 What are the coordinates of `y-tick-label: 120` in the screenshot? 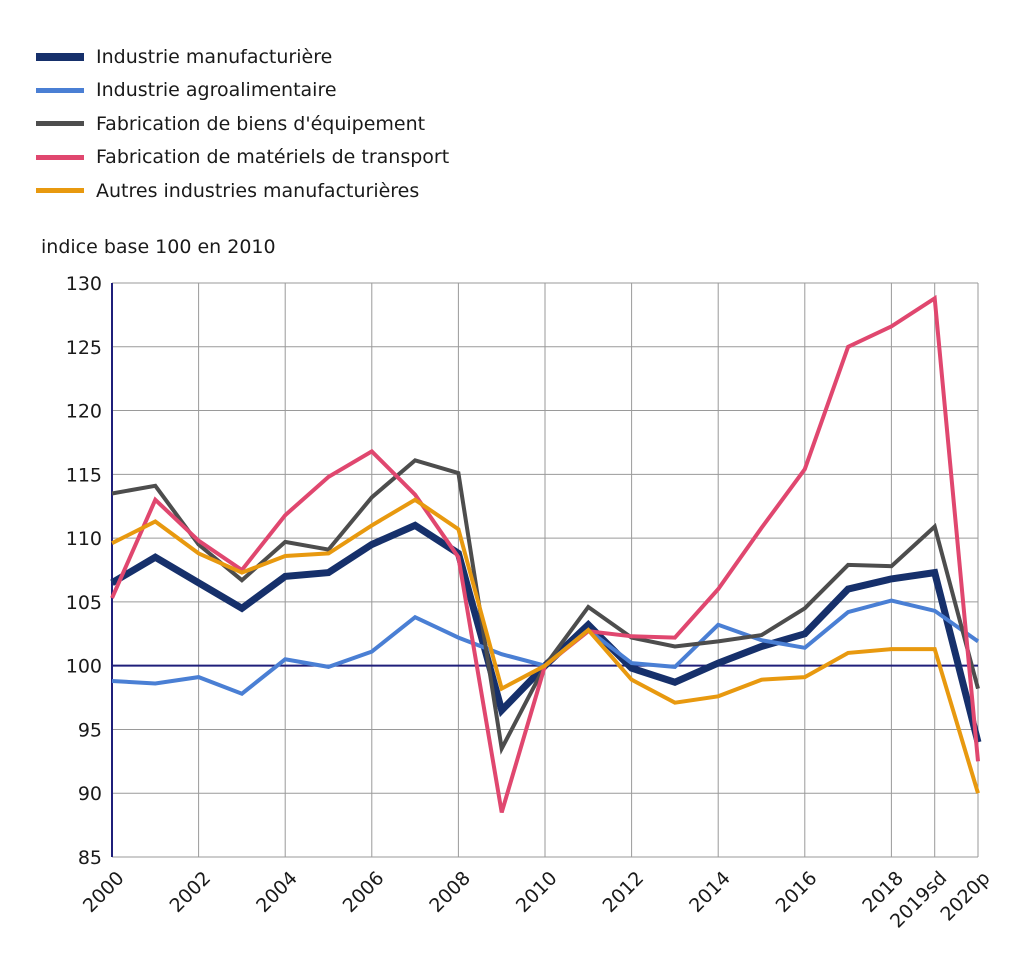 It's located at (84, 412).